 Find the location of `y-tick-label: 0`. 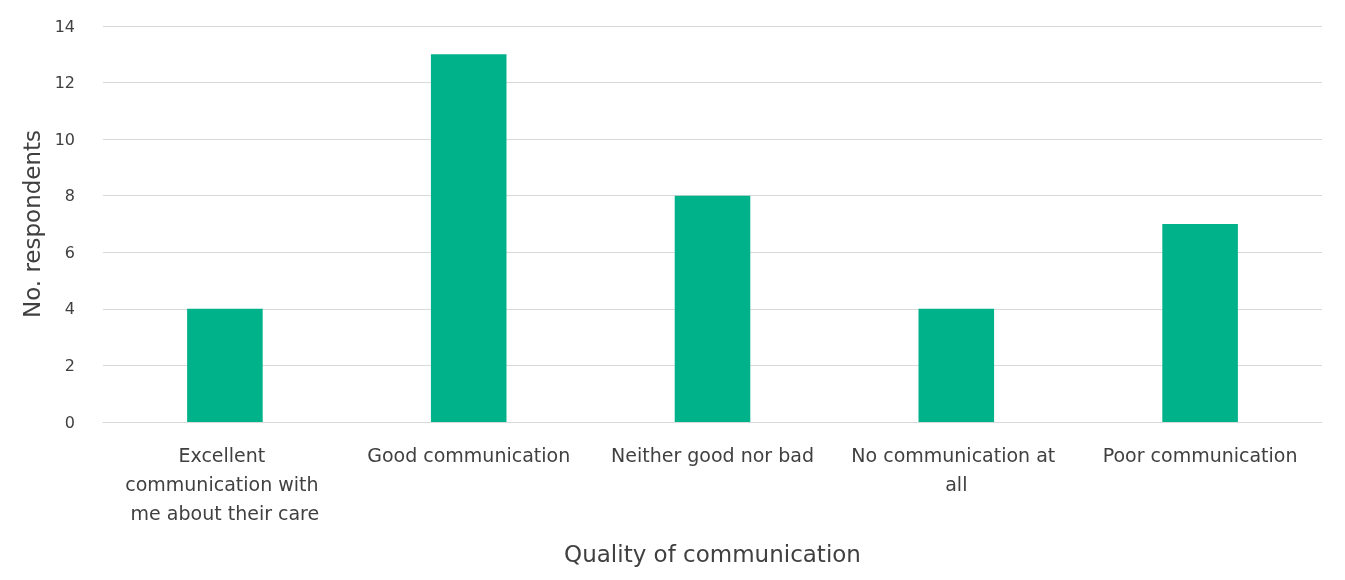

y-tick-label: 0 is located at coordinates (69, 422).